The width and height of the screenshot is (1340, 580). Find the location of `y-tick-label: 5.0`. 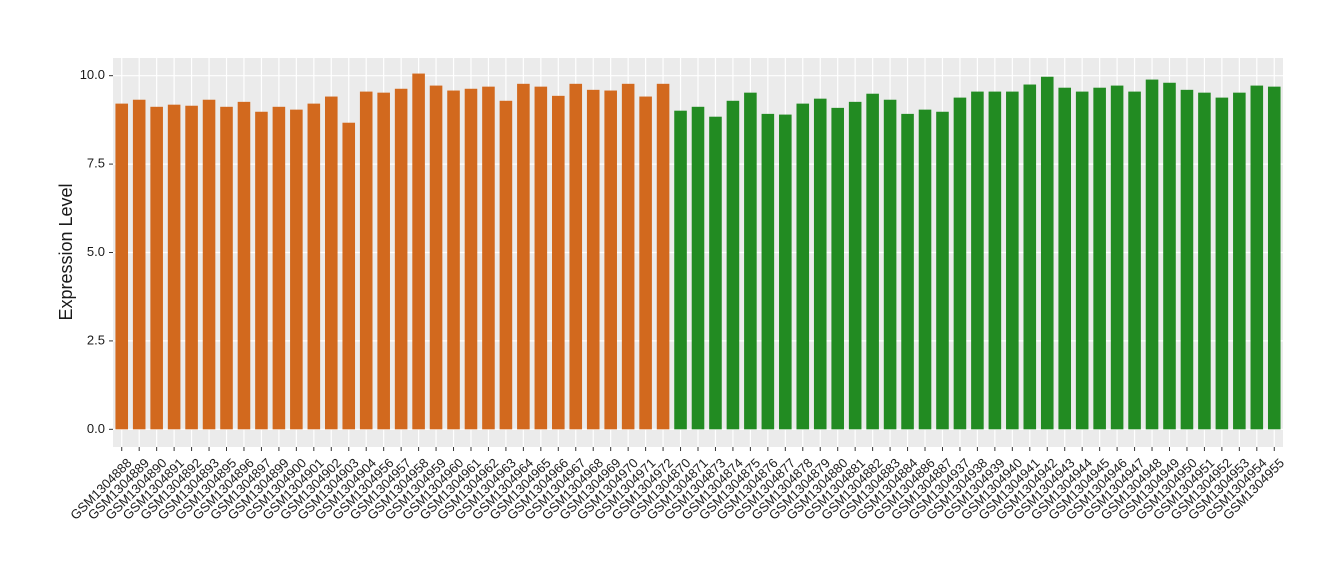

y-tick-label: 5.0 is located at coordinates (96, 251).